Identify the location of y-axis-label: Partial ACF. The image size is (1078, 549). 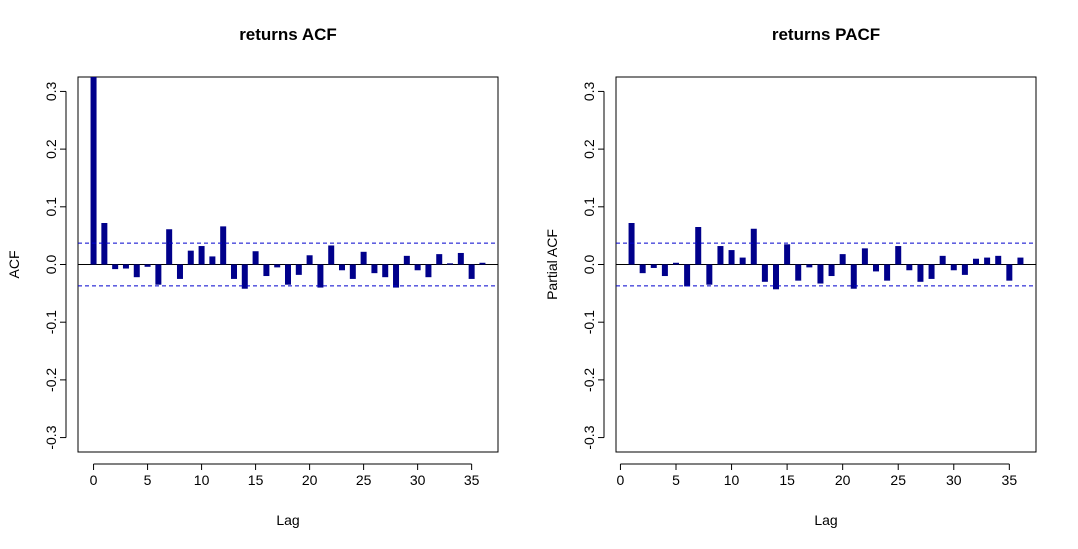
(552, 264).